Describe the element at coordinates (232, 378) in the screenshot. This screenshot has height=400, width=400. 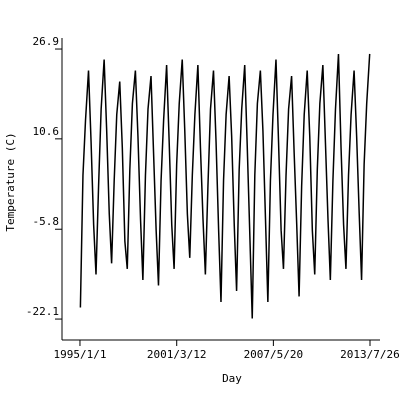
I see `x-axis-label: Day` at that location.